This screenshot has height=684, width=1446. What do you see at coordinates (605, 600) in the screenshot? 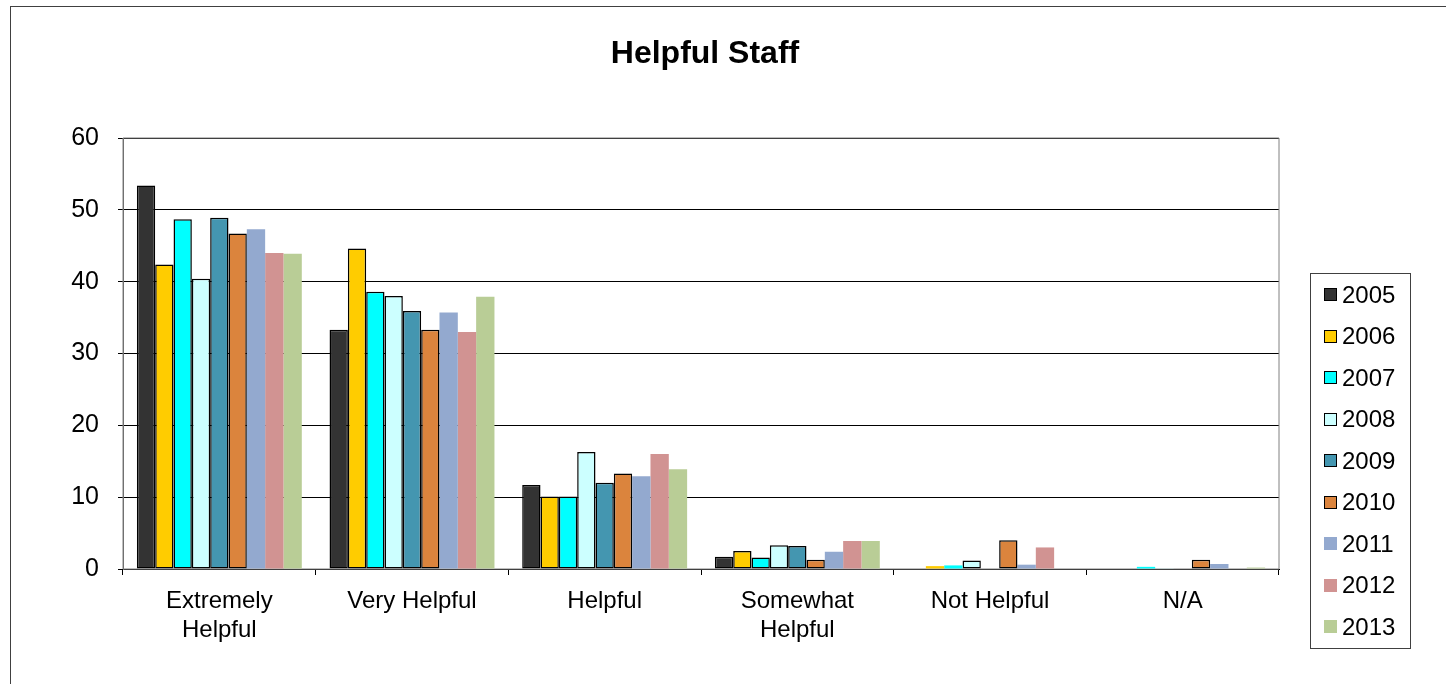
I see `x-tick-label: Helpful` at bounding box center [605, 600].